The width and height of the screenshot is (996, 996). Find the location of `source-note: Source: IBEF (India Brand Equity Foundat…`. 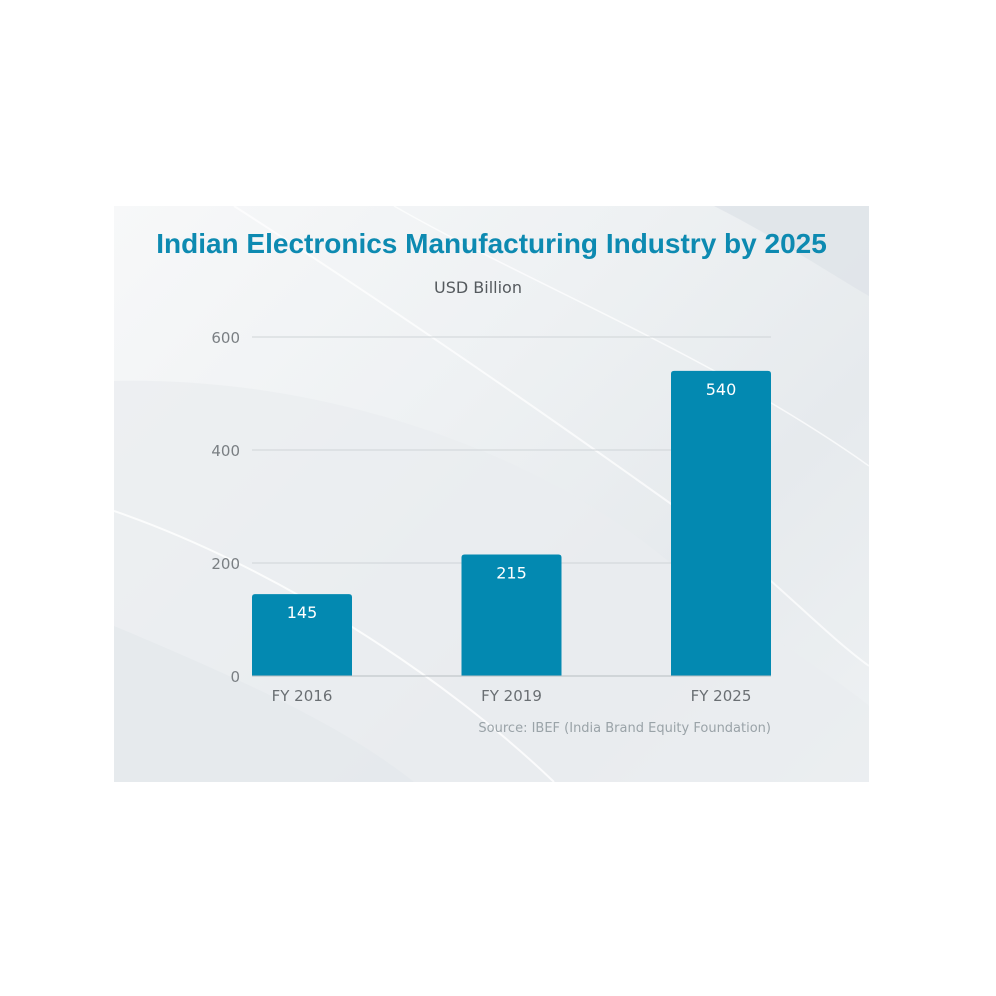

source-note: Source: IBEF (India Brand Equity Foundat… is located at coordinates (624, 728).